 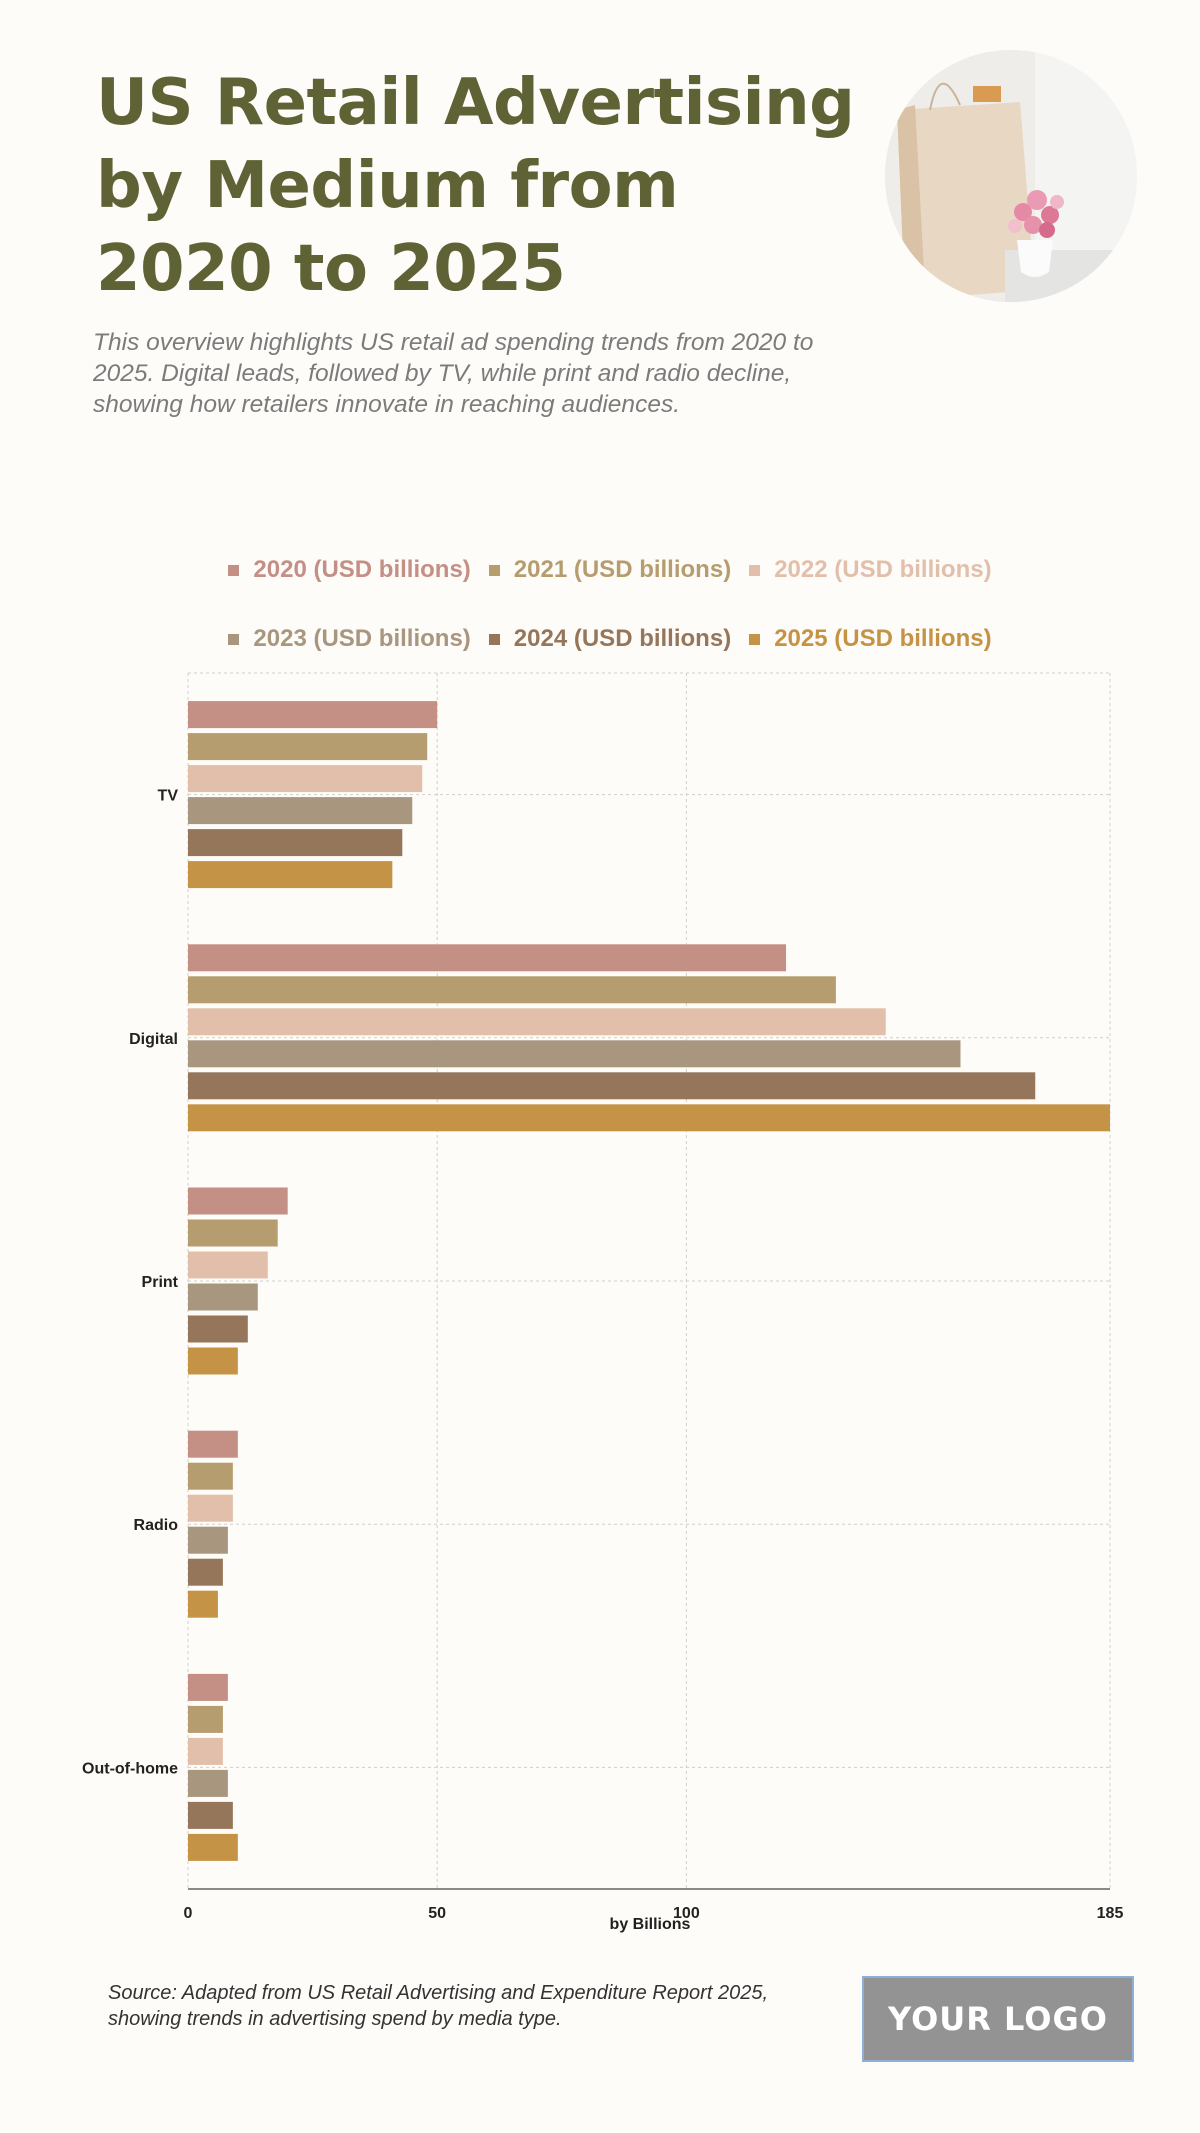 I want to click on legend-item-2021: 2021 (USD billions), so click(x=610, y=570).